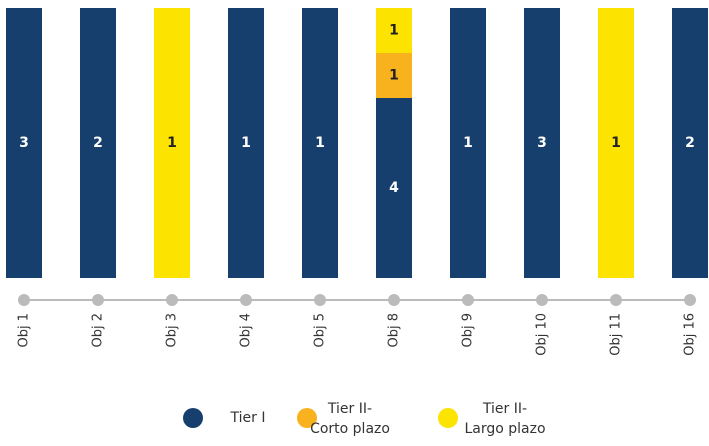 This screenshot has height=446, width=709. I want to click on legend-label-line: Corto plazo, so click(350, 429).